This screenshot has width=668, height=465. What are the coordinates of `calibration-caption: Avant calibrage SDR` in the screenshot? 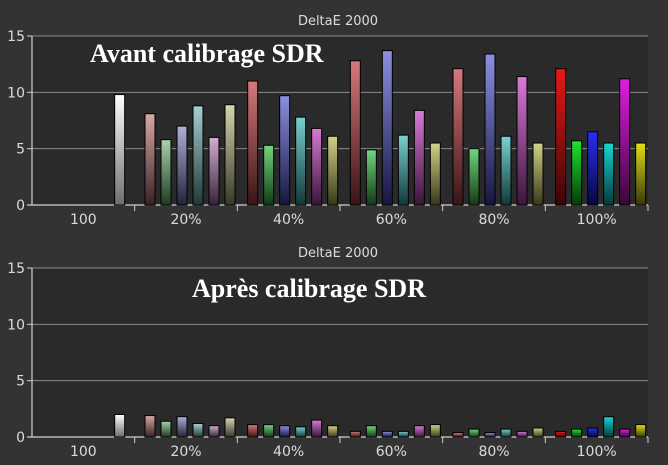 It's located at (207, 53).